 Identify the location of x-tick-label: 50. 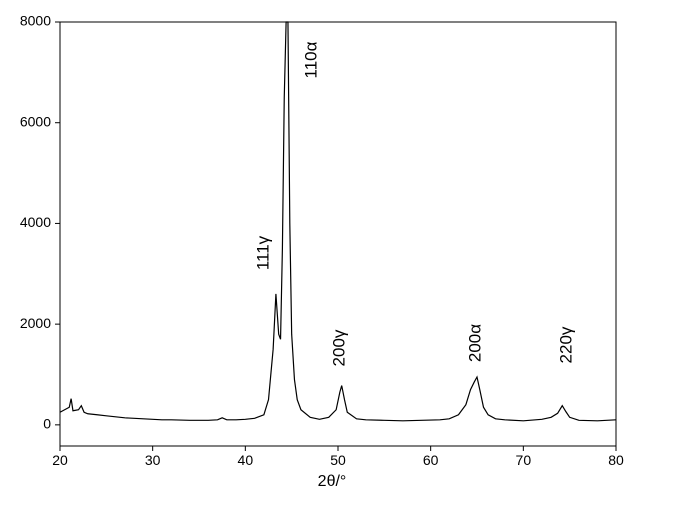
(338, 460).